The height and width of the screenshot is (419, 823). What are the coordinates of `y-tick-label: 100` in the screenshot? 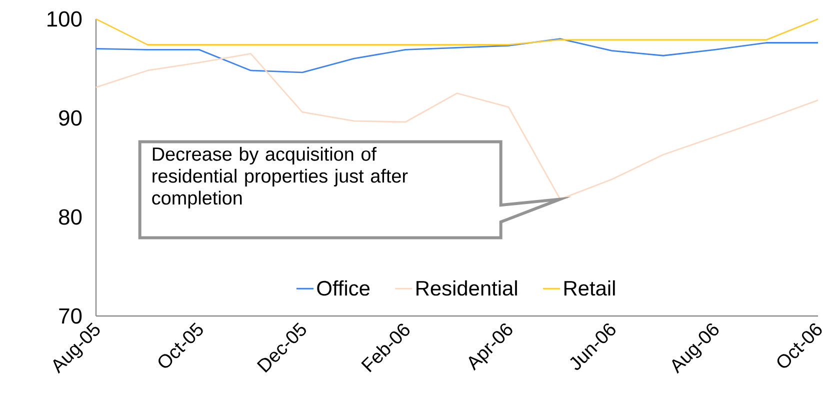 It's located at (65, 19).